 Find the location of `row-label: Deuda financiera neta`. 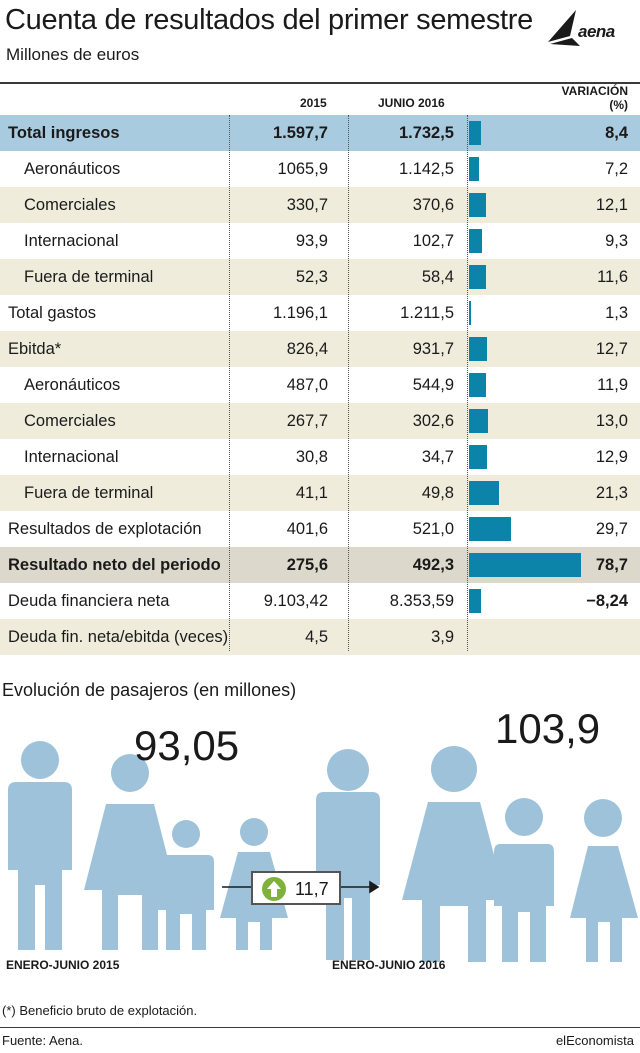

row-label: Deuda financiera neta is located at coordinates (89, 601).